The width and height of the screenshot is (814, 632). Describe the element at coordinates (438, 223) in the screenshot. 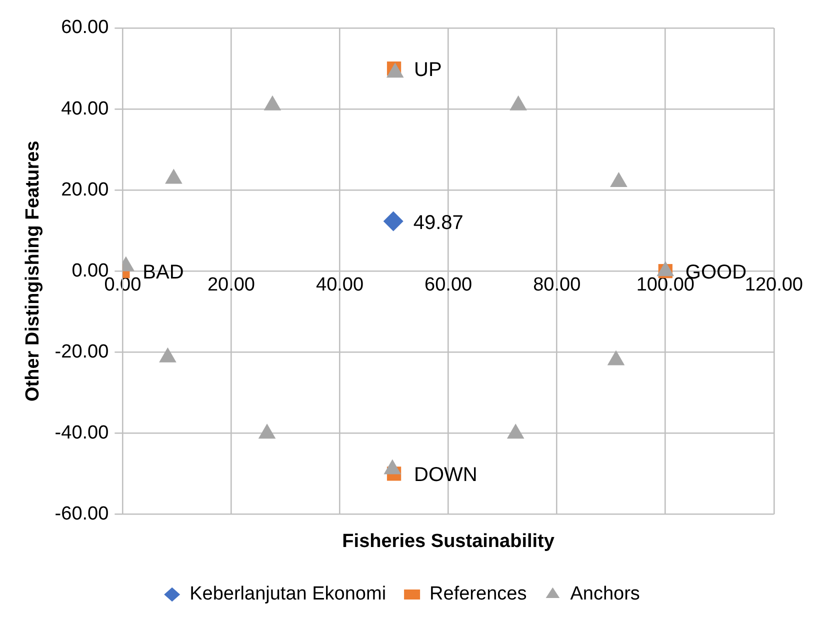

I see `annotation: 49.87` at that location.